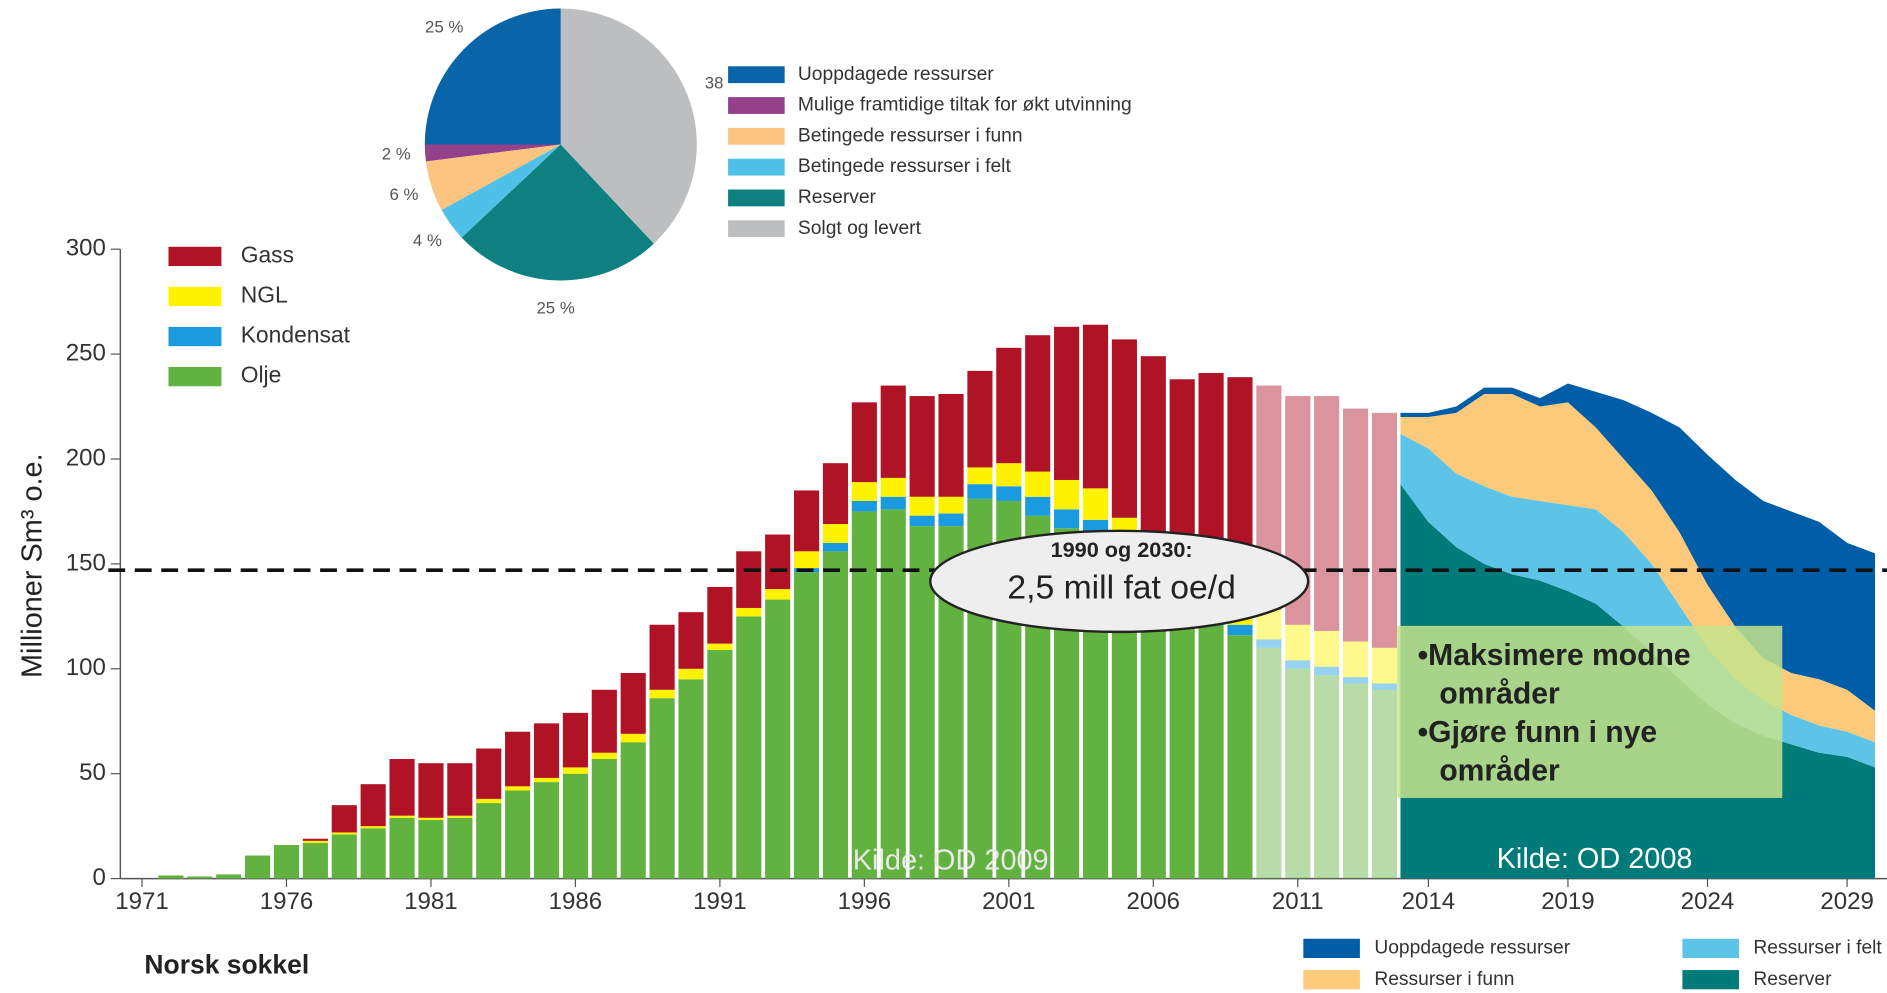  I want to click on x-tick-label: 1986, so click(576, 901).